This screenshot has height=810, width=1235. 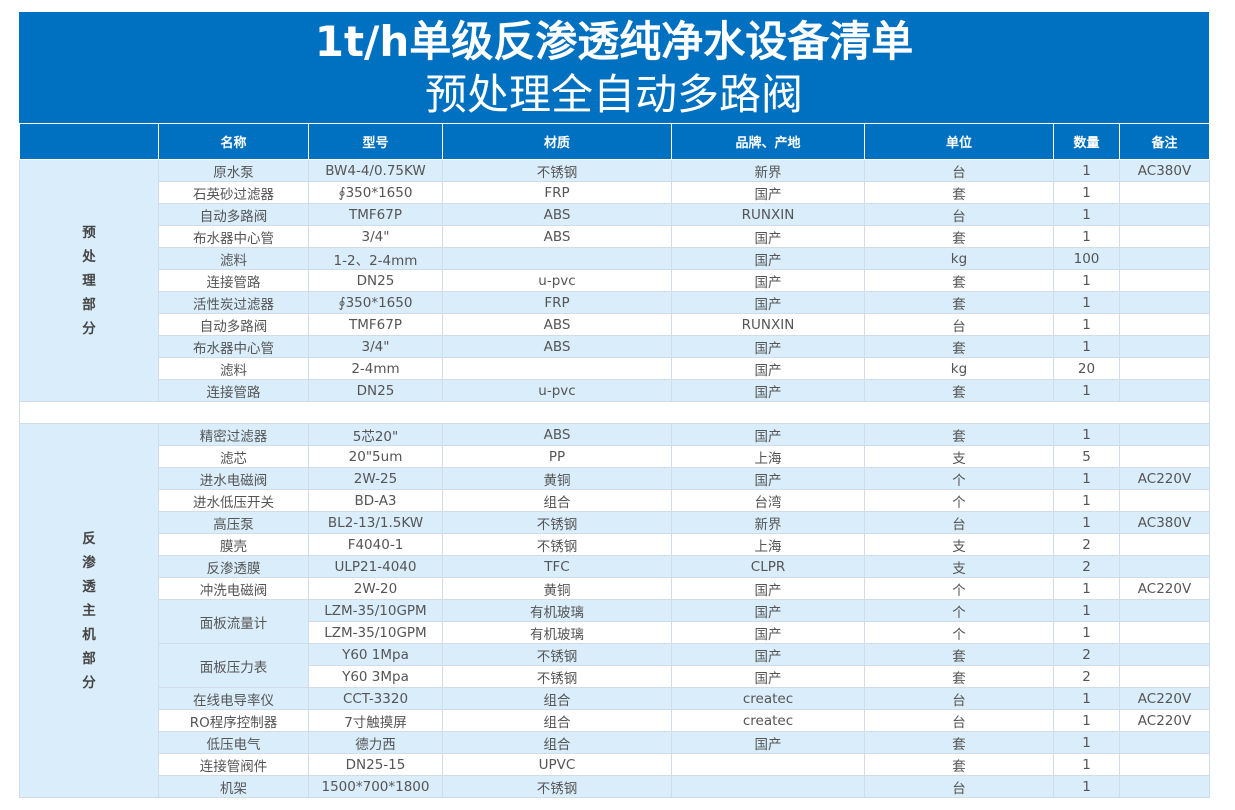 I want to click on cell-name: 精密过滤器, so click(x=233, y=434).